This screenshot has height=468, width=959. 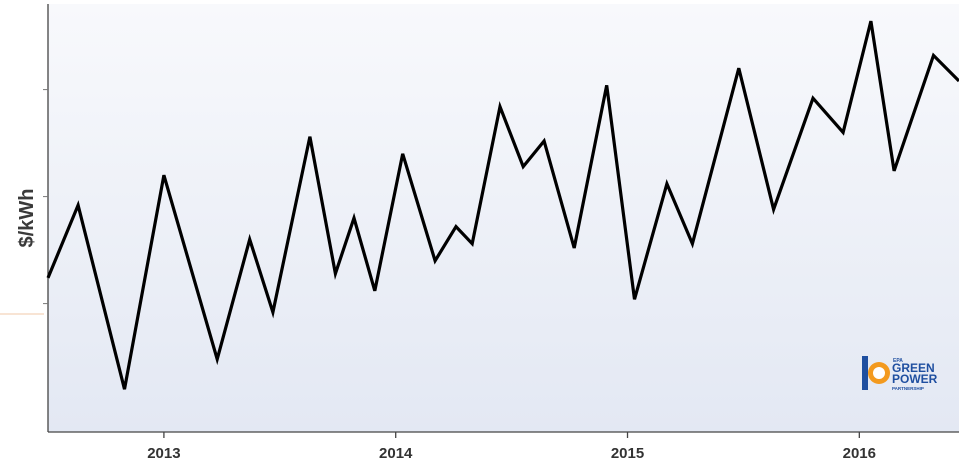 I want to click on sun-icon-core, so click(x=879, y=373).